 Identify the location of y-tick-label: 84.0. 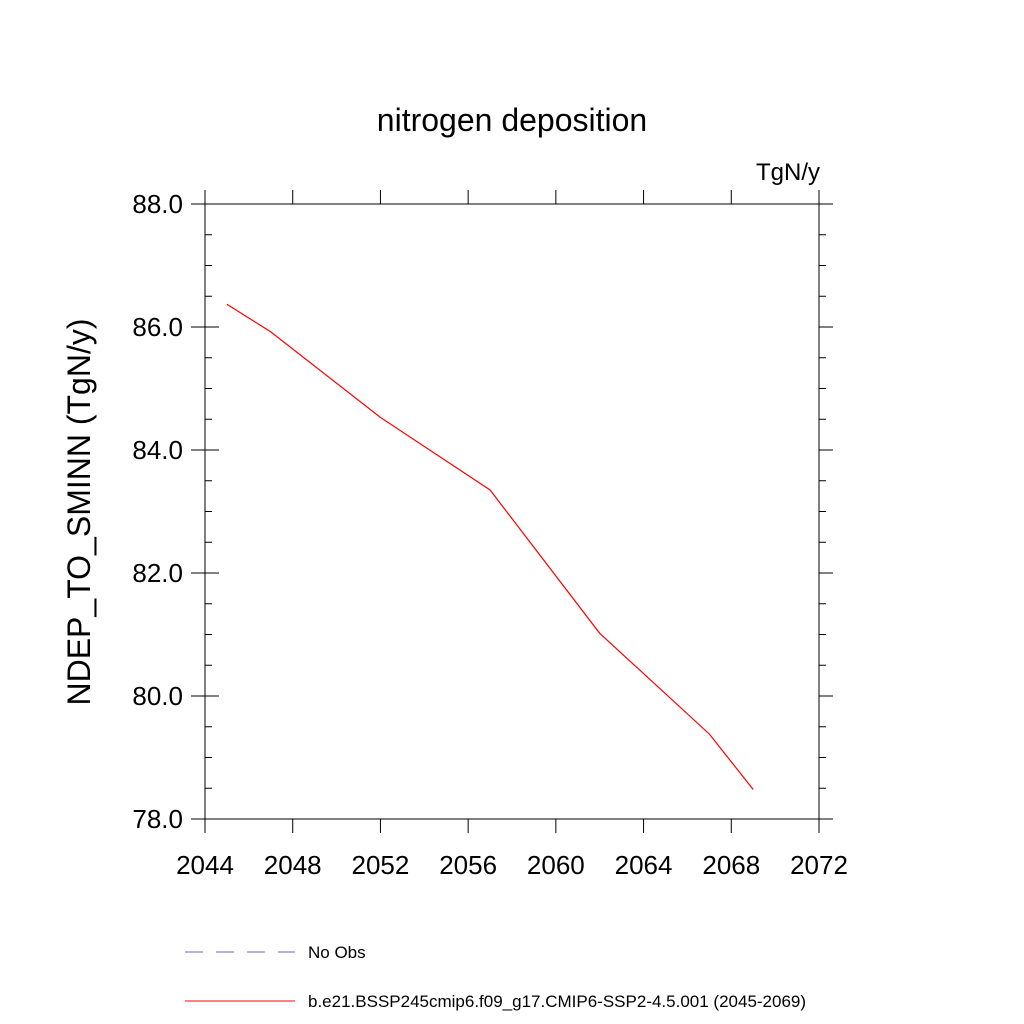
(157, 450).